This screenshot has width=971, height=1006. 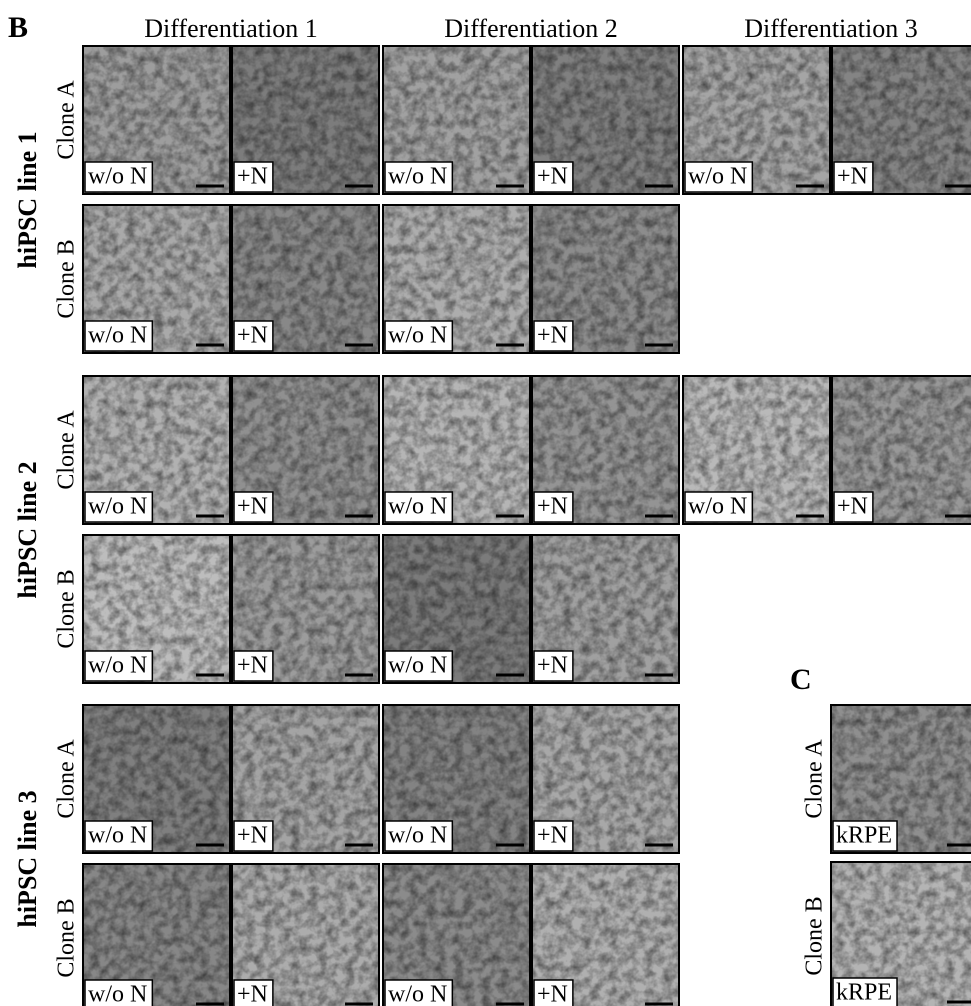 I want to click on panel-label: B, so click(x=18, y=27).